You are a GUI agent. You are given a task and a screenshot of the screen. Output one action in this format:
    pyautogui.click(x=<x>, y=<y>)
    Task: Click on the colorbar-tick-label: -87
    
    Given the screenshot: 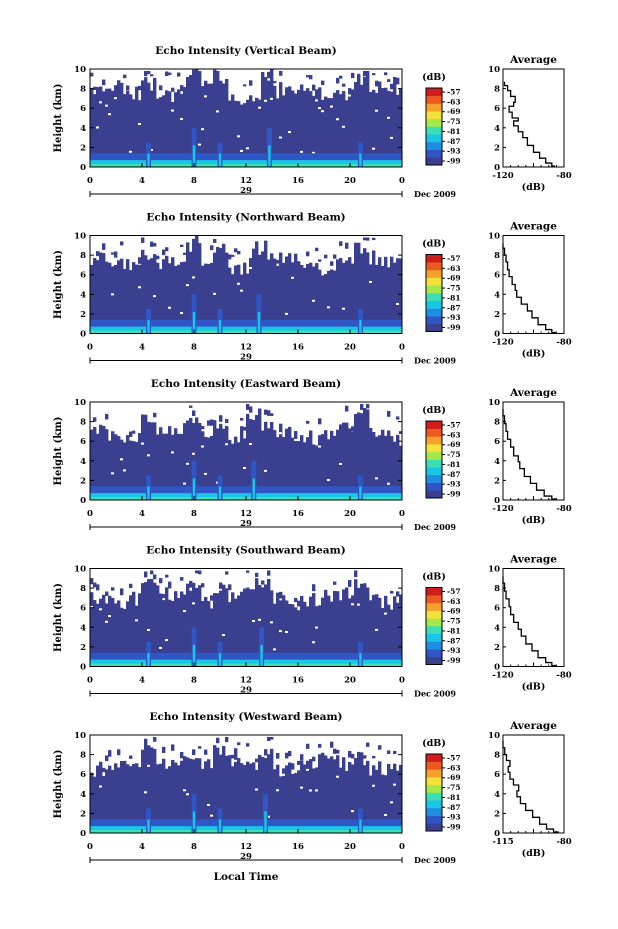 What is the action you would take?
    pyautogui.click(x=454, y=474)
    